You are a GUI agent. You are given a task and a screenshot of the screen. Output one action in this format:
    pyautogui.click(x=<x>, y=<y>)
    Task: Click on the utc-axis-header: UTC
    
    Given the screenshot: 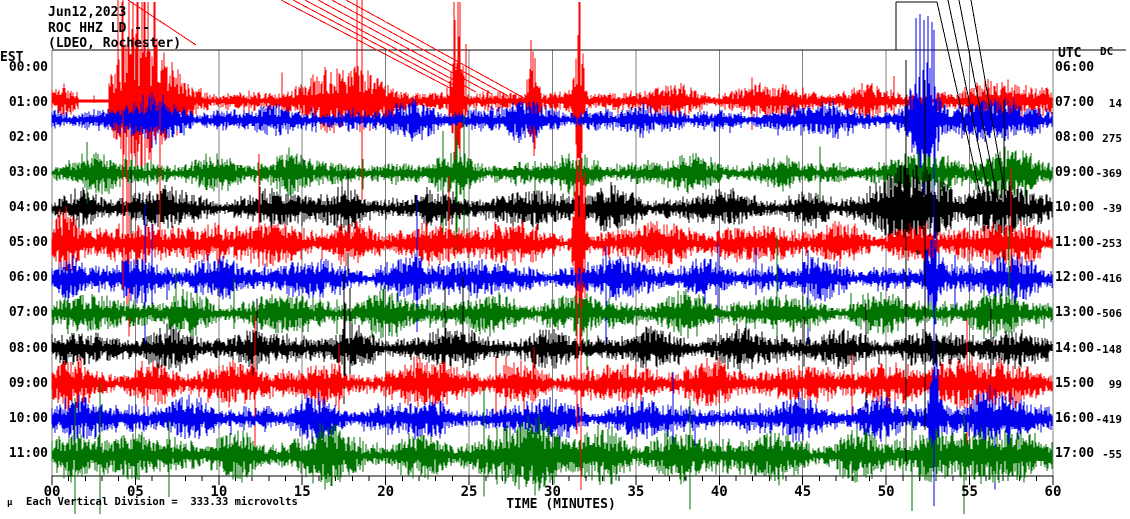 What is the action you would take?
    pyautogui.click(x=1070, y=53)
    